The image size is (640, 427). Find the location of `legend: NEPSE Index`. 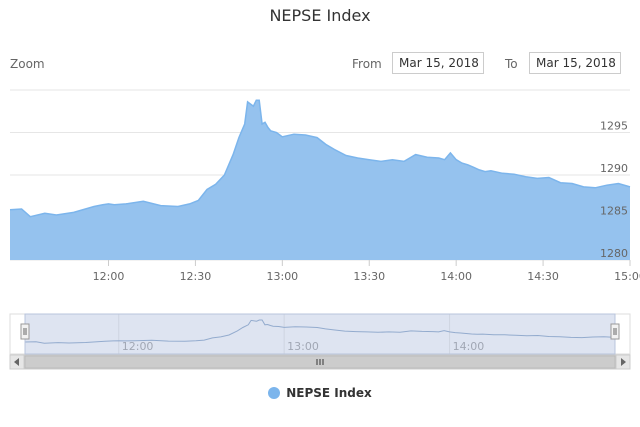

legend: NEPSE Index is located at coordinates (320, 393).